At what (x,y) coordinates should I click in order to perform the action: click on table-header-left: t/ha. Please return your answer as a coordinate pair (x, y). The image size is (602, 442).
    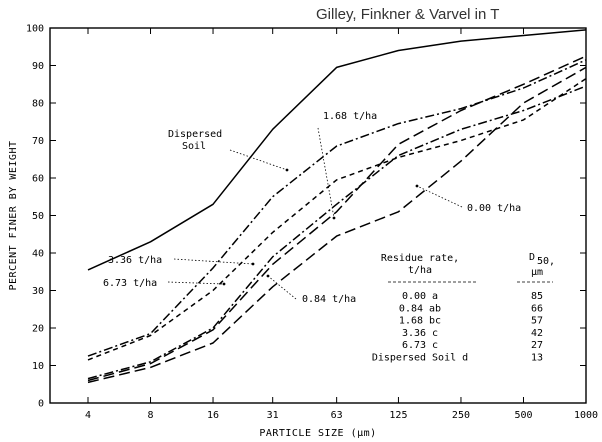
    Looking at the image, I should click on (420, 270).